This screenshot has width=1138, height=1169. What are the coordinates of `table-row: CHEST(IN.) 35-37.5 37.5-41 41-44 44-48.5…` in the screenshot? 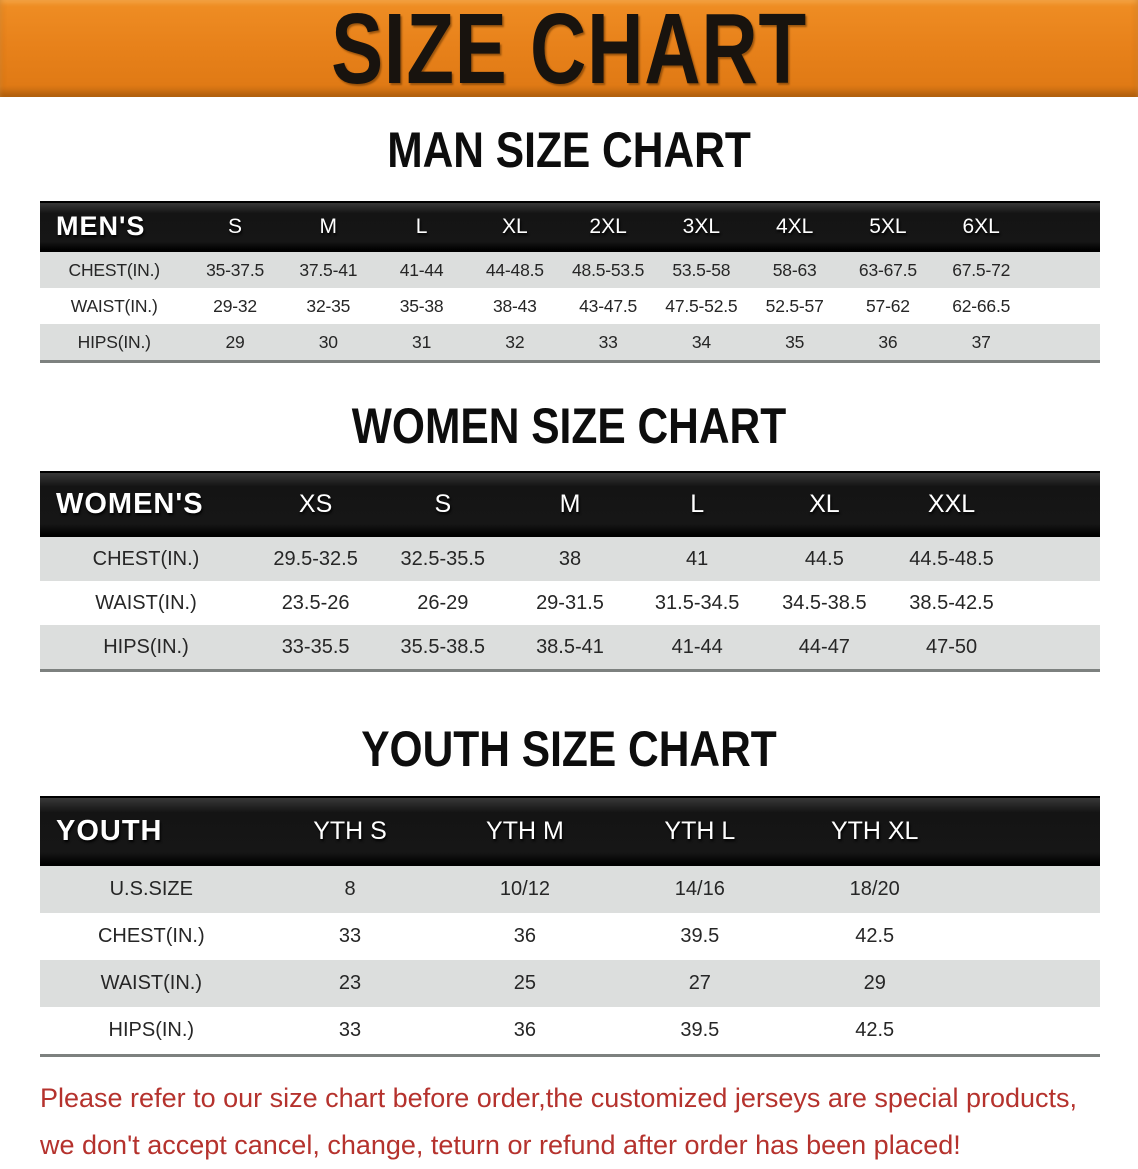 It's located at (570, 269).